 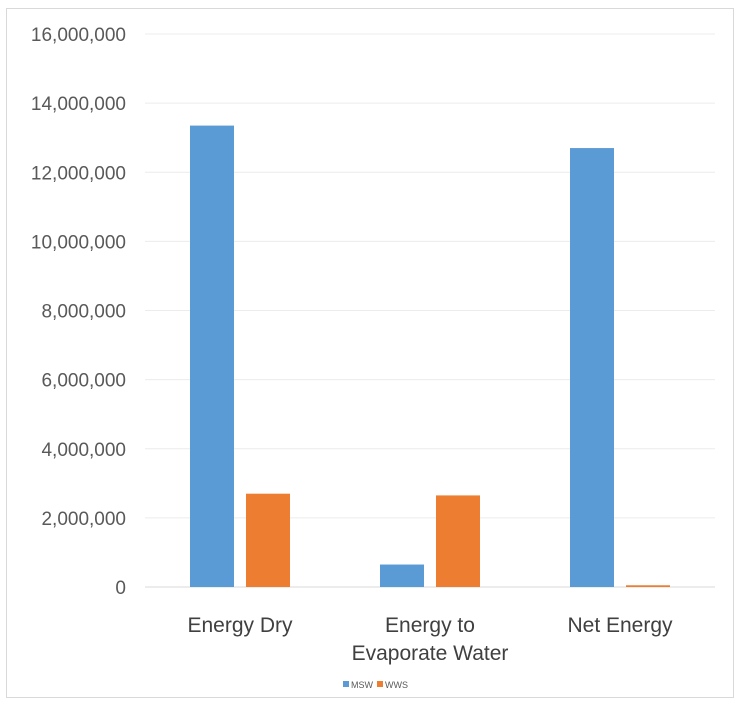 What do you see at coordinates (78, 35) in the screenshot?
I see `y-tick-label: 16,000,000` at bounding box center [78, 35].